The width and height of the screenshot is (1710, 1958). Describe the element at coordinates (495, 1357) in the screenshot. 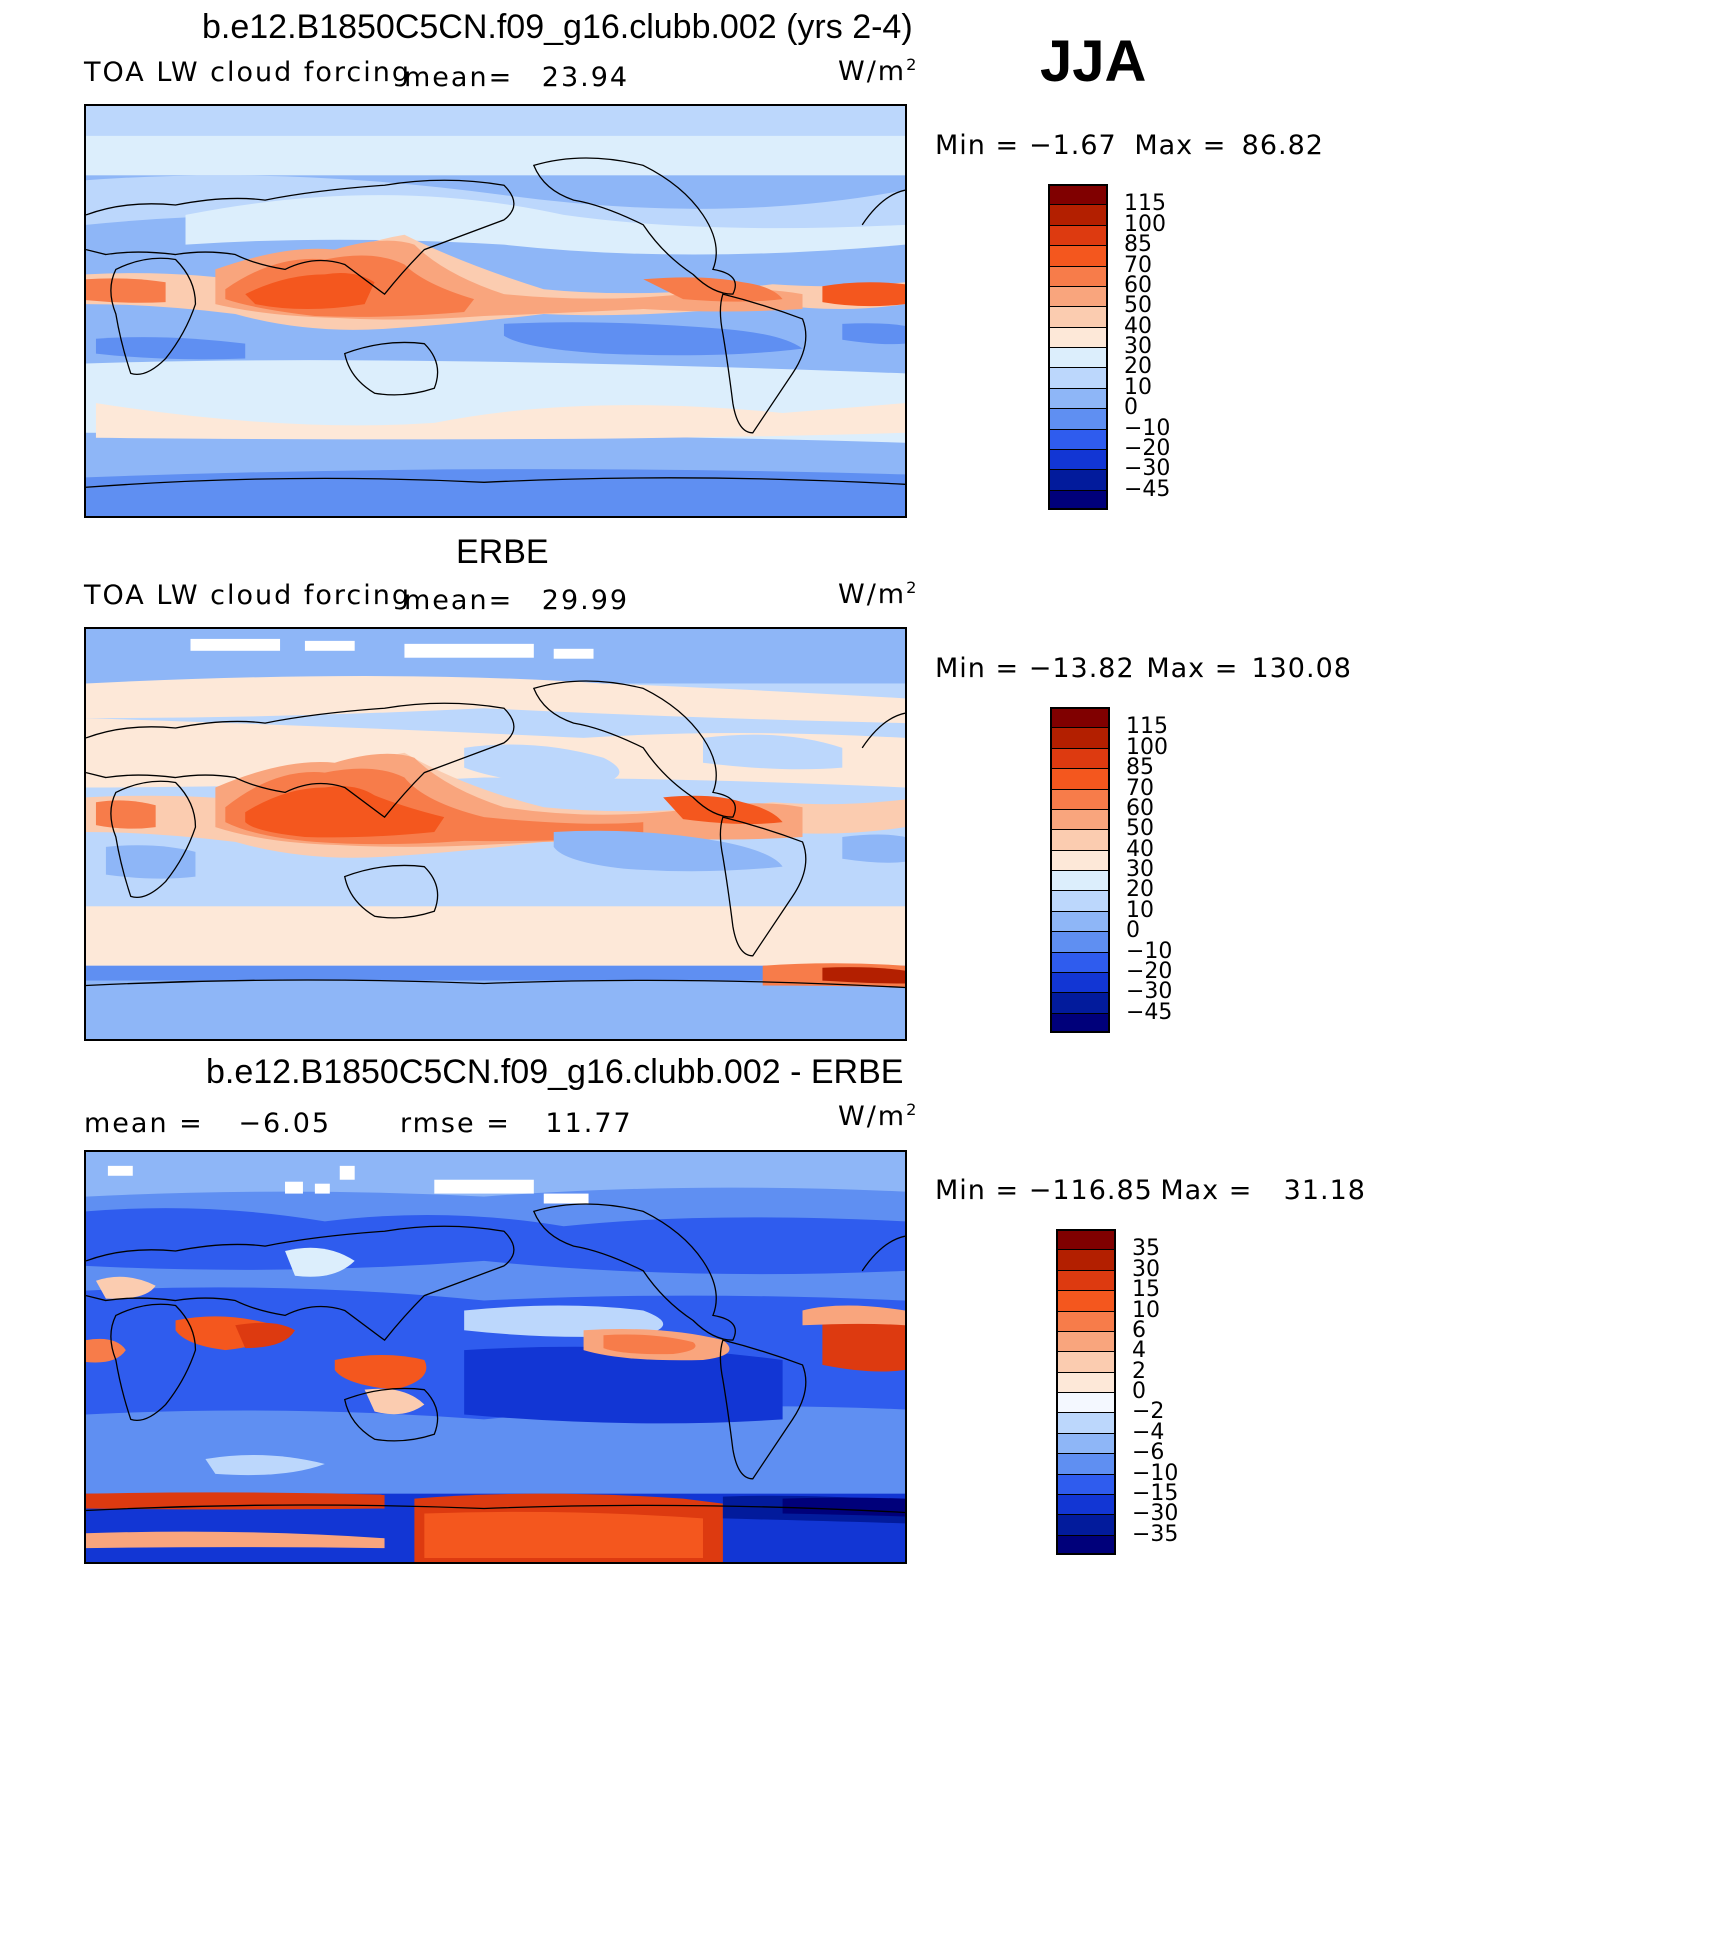

I see `panel-3-map-field` at that location.